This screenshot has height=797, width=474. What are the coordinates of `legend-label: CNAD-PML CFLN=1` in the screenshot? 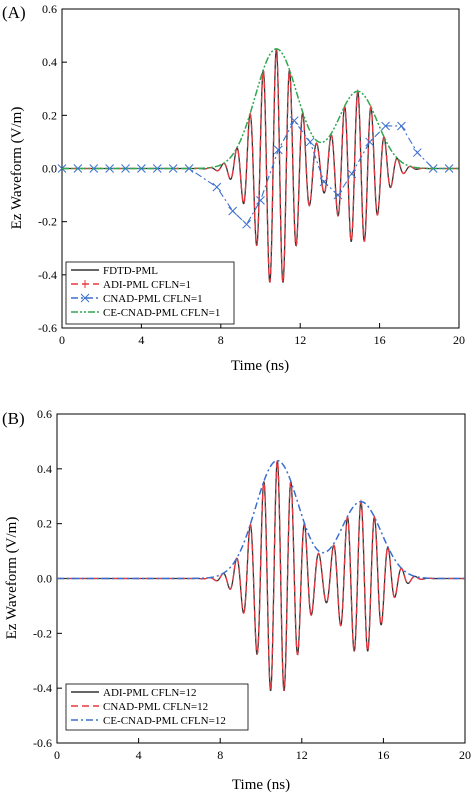 It's located at (153, 299).